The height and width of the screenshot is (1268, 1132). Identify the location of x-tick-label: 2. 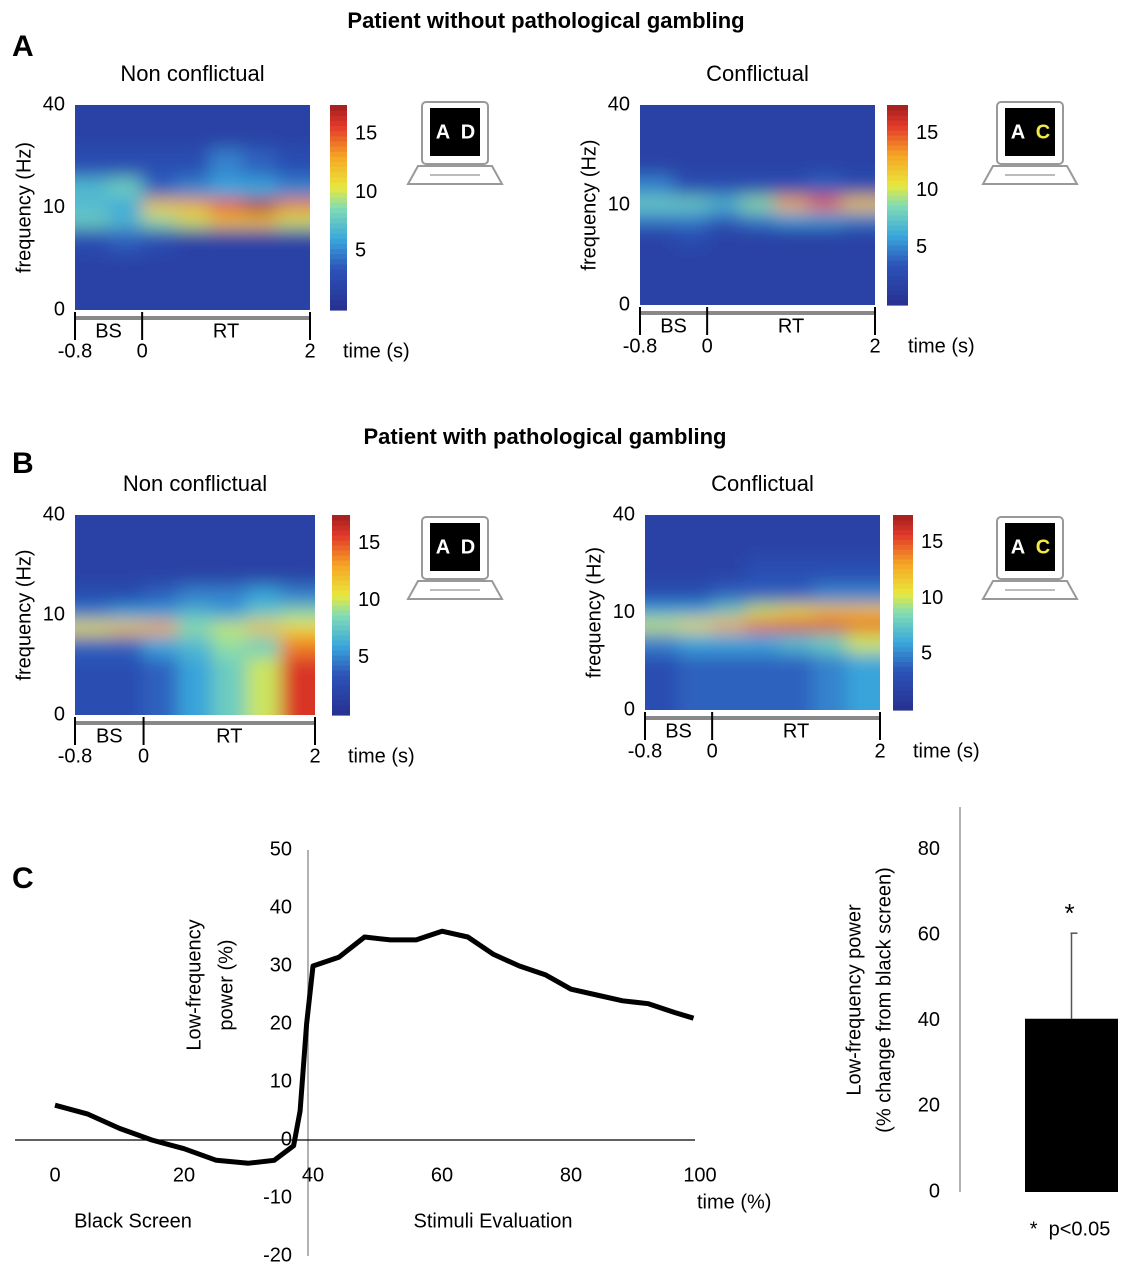
(874, 346).